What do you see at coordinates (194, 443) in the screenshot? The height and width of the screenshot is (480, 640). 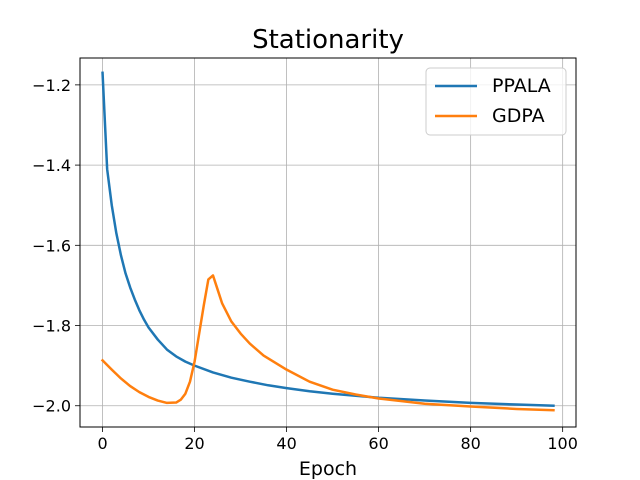 I see `x-tick-label: 20` at bounding box center [194, 443].